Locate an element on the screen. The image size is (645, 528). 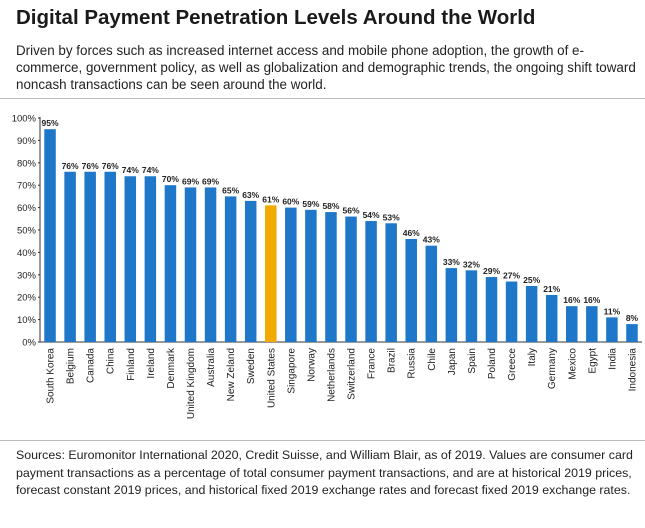
data-label: 43% is located at coordinates (431, 240).